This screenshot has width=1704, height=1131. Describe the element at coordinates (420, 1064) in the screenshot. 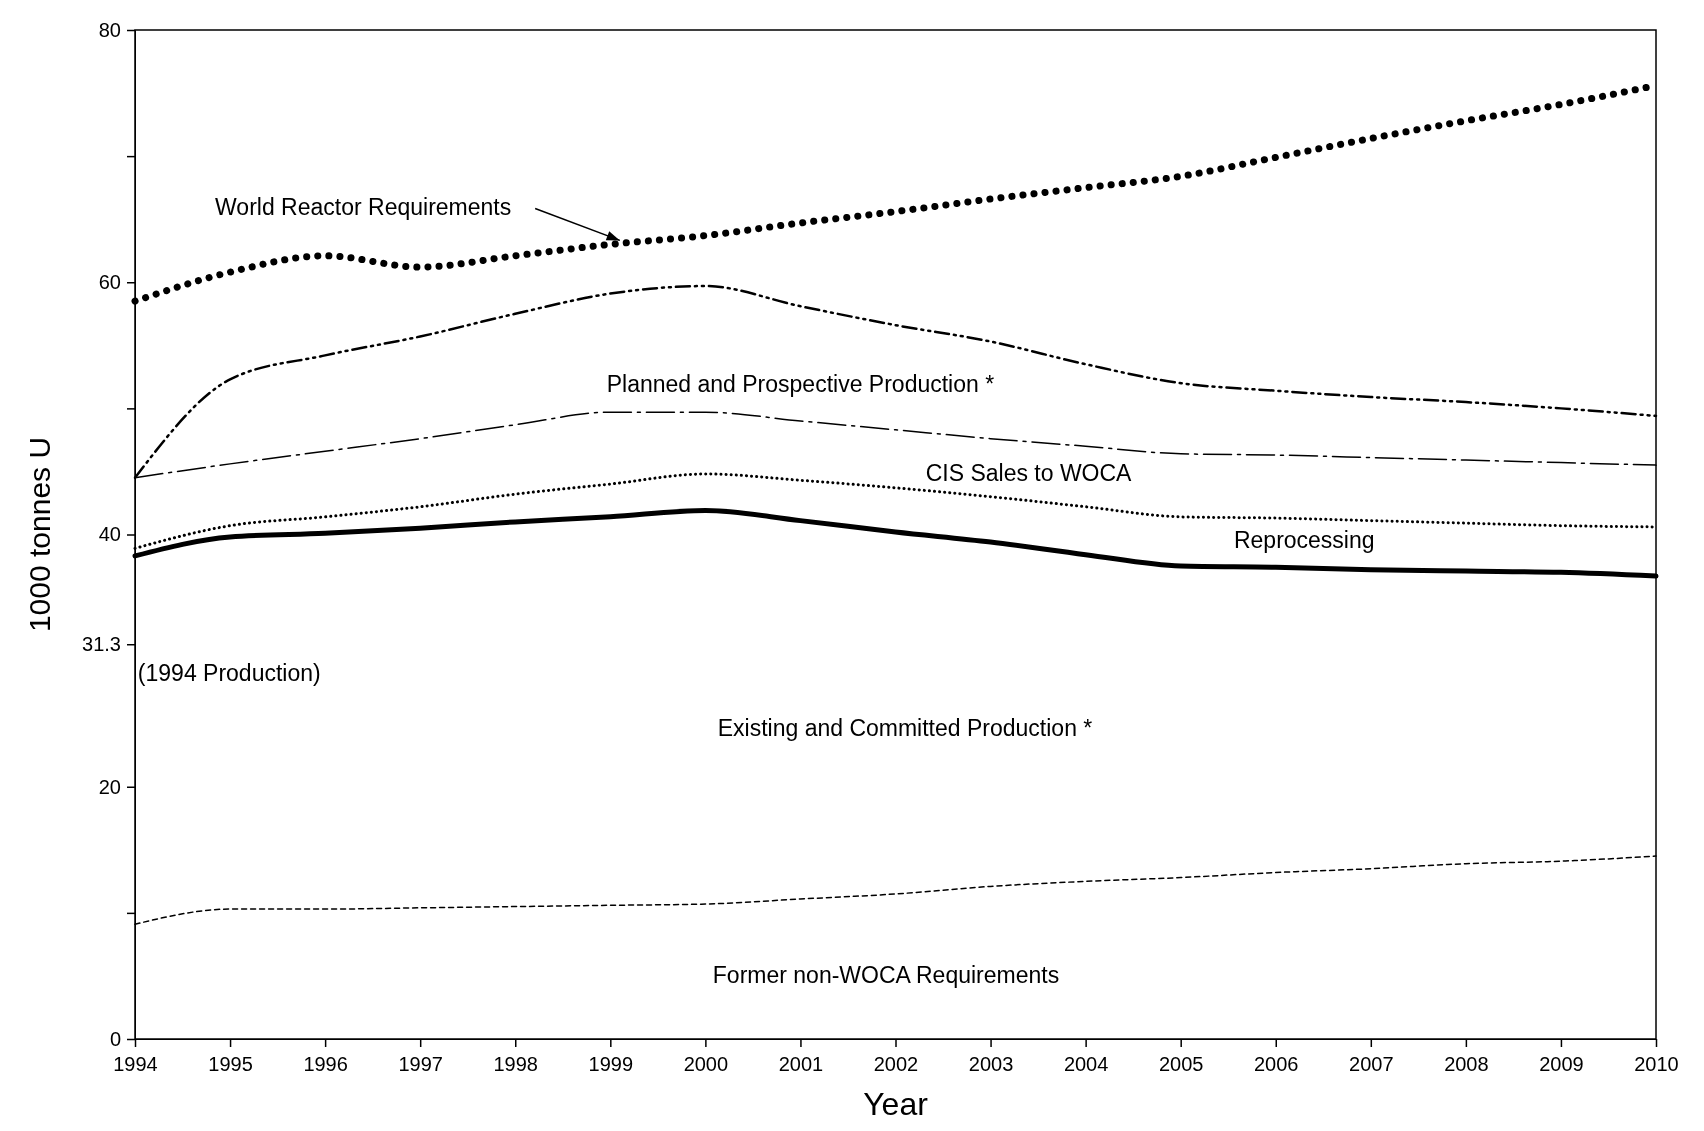

I see `x-tick-label: 1997` at that location.